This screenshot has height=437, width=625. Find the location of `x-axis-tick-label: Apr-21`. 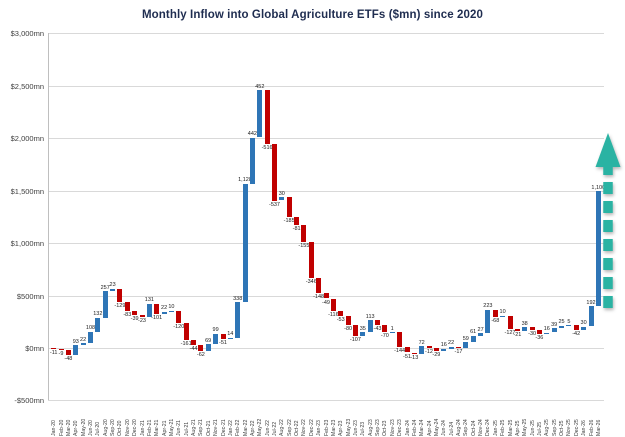

x-axis-tick-label: Apr-21 is located at coordinates (164, 428).